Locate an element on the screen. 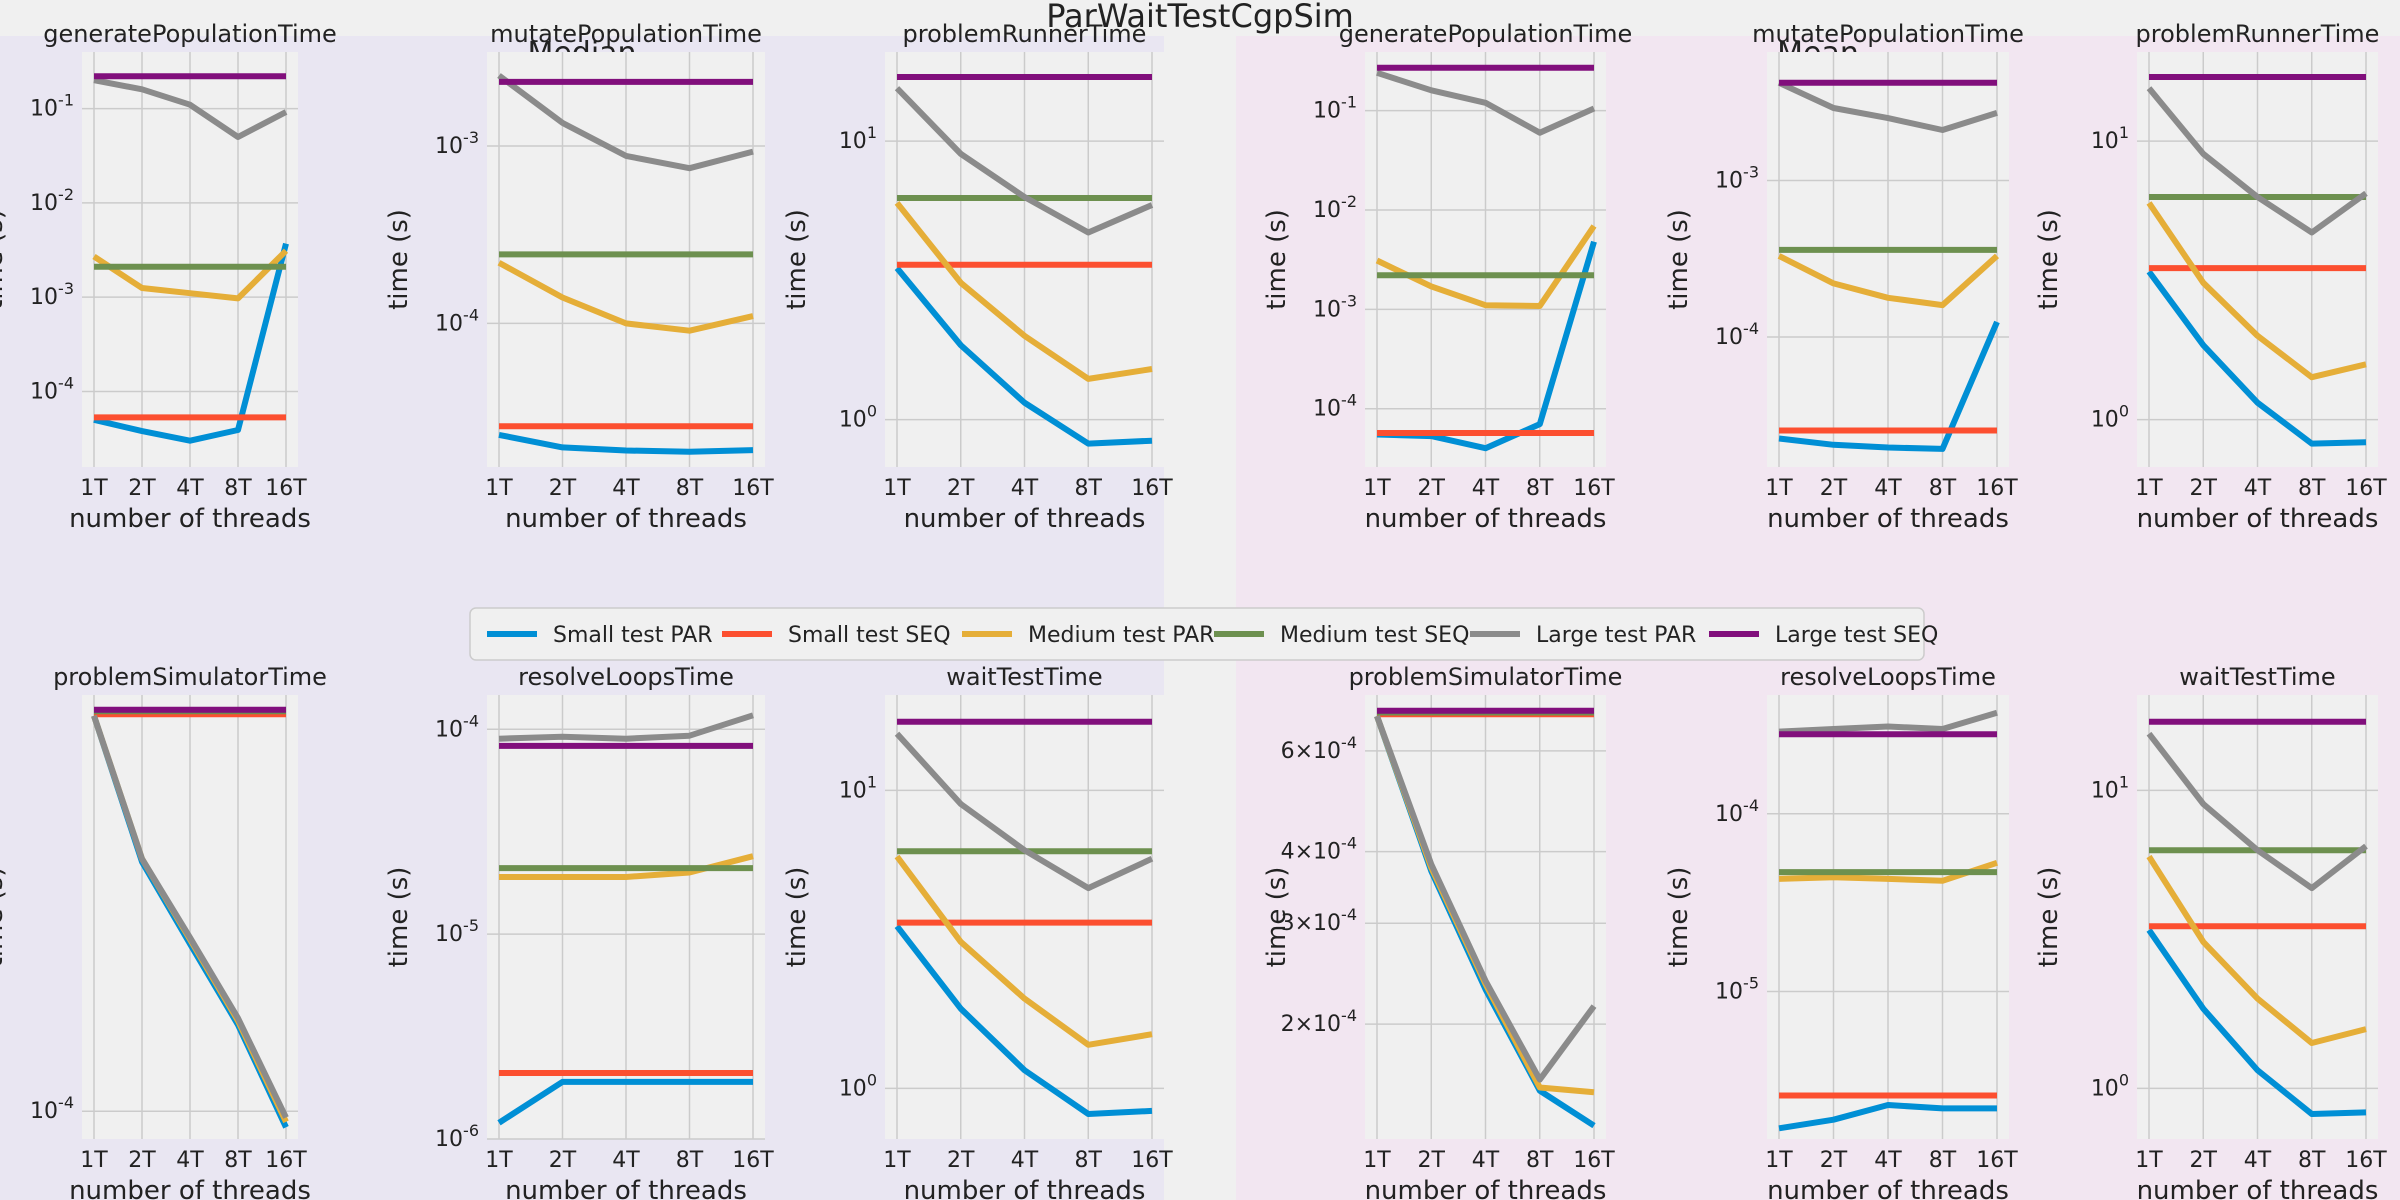 The height and width of the screenshot is (1200, 2400). subplot-title: mutatePopulationTime is located at coordinates (1888, 34).